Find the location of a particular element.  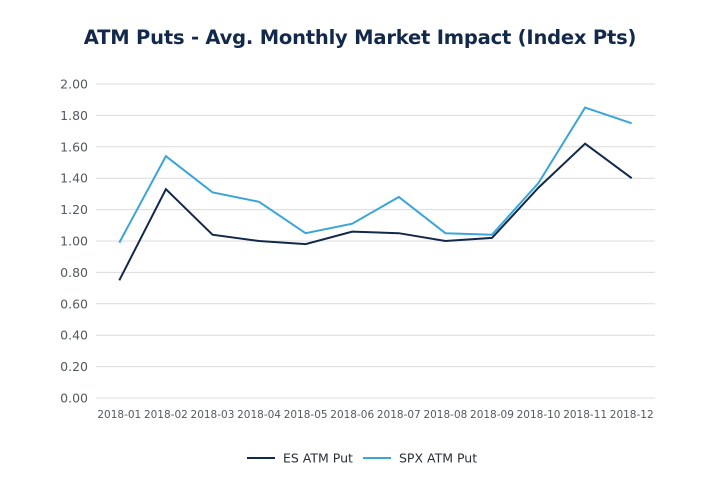

x-tick-label: 2018-10 is located at coordinates (539, 415).